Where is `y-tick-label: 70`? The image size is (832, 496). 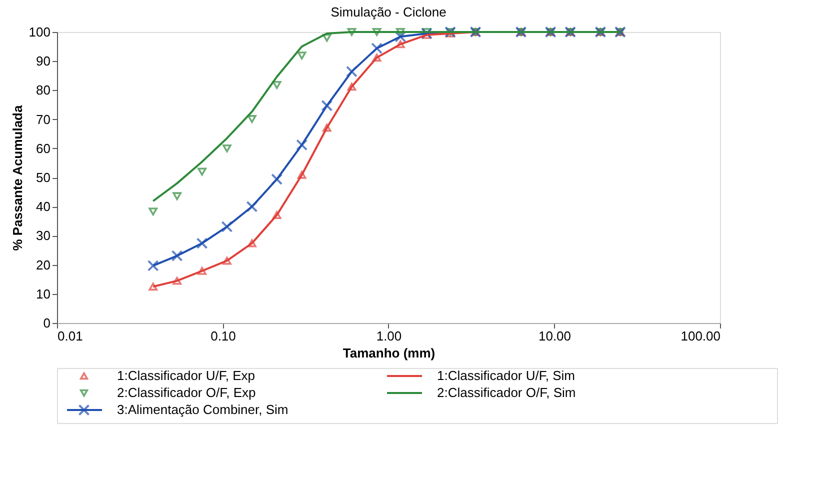 y-tick-label: 70 is located at coordinates (43, 119).